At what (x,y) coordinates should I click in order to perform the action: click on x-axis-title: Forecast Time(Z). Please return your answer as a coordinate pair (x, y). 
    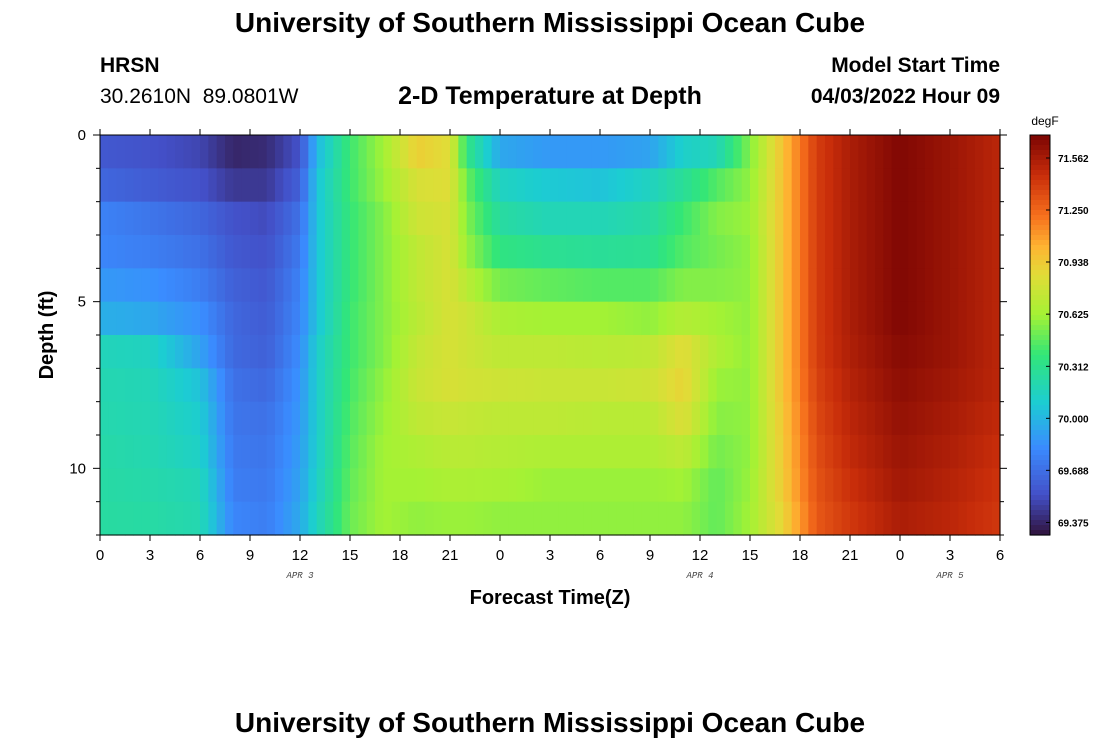
    Looking at the image, I should click on (550, 598).